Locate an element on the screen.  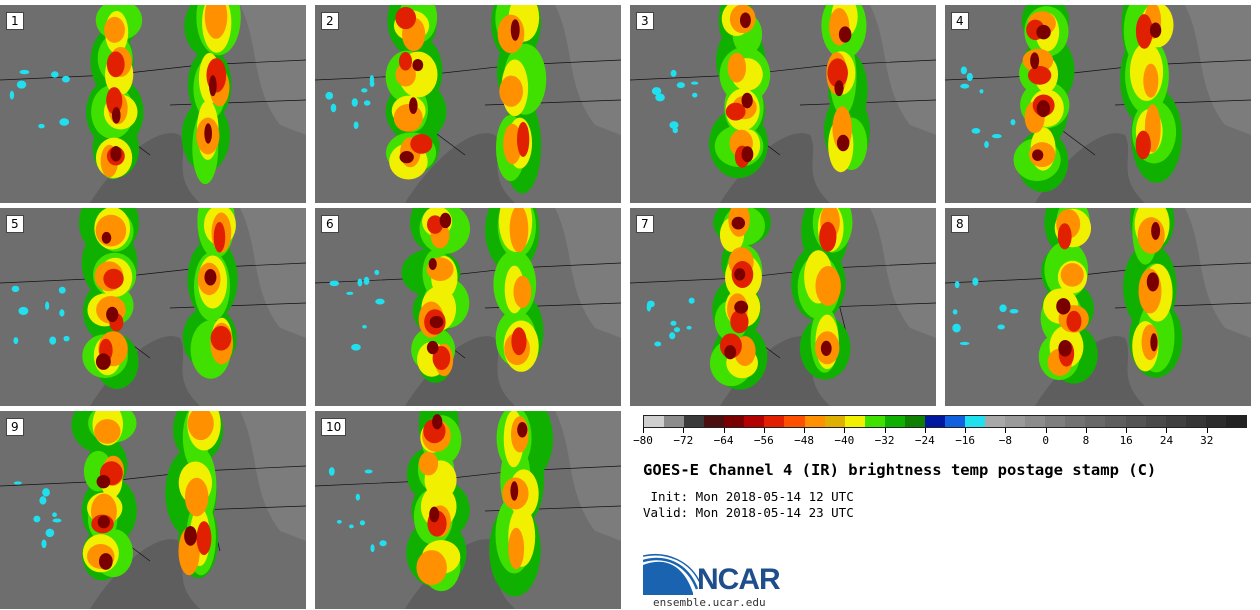
valid-time: Valid: Mon 2018-05-14 23 UTC is located at coordinates (748, 512).